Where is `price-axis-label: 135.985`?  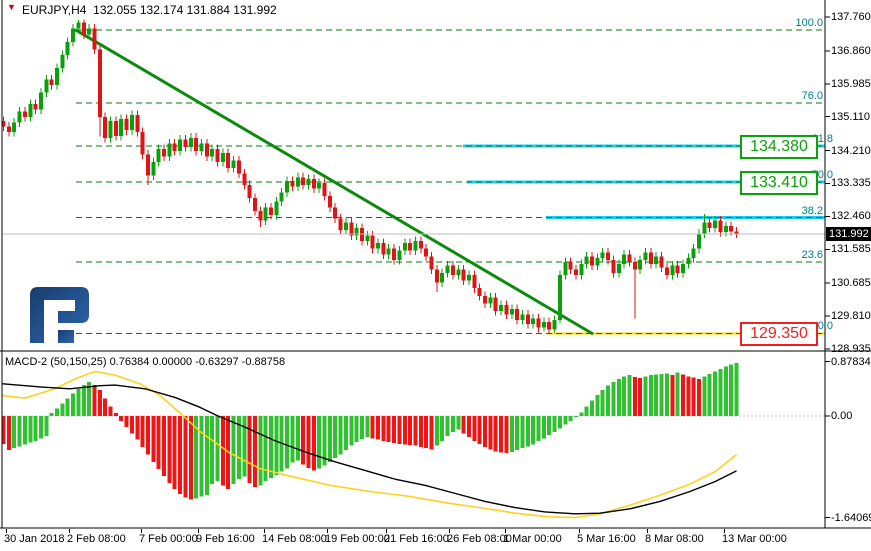 price-axis-label: 135.985 is located at coordinates (851, 83).